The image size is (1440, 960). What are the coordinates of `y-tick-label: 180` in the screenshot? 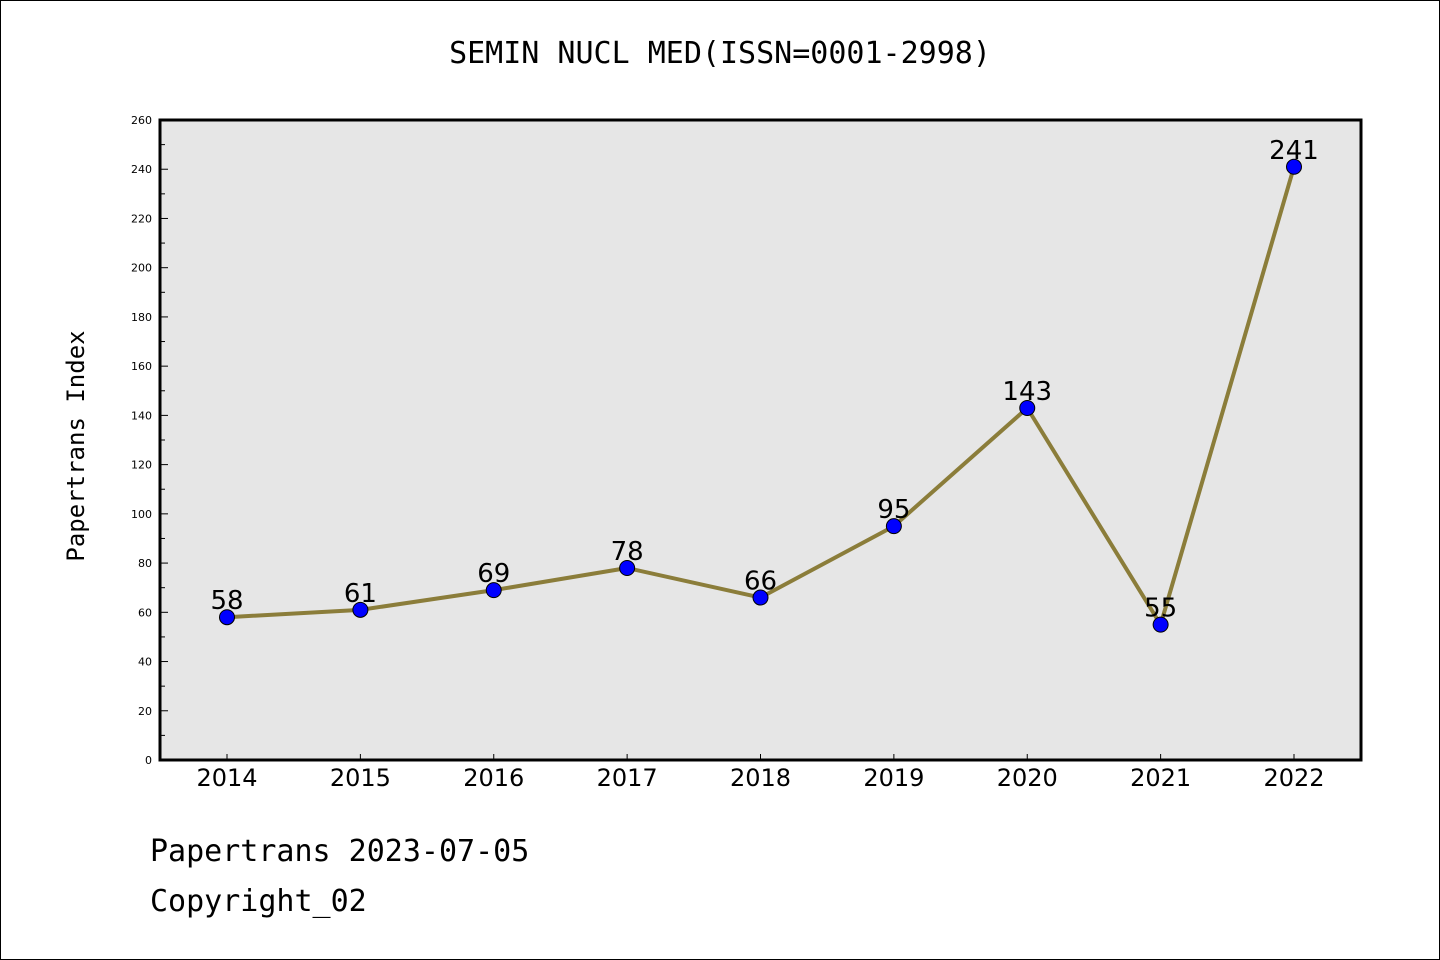 It's located at (141, 317).